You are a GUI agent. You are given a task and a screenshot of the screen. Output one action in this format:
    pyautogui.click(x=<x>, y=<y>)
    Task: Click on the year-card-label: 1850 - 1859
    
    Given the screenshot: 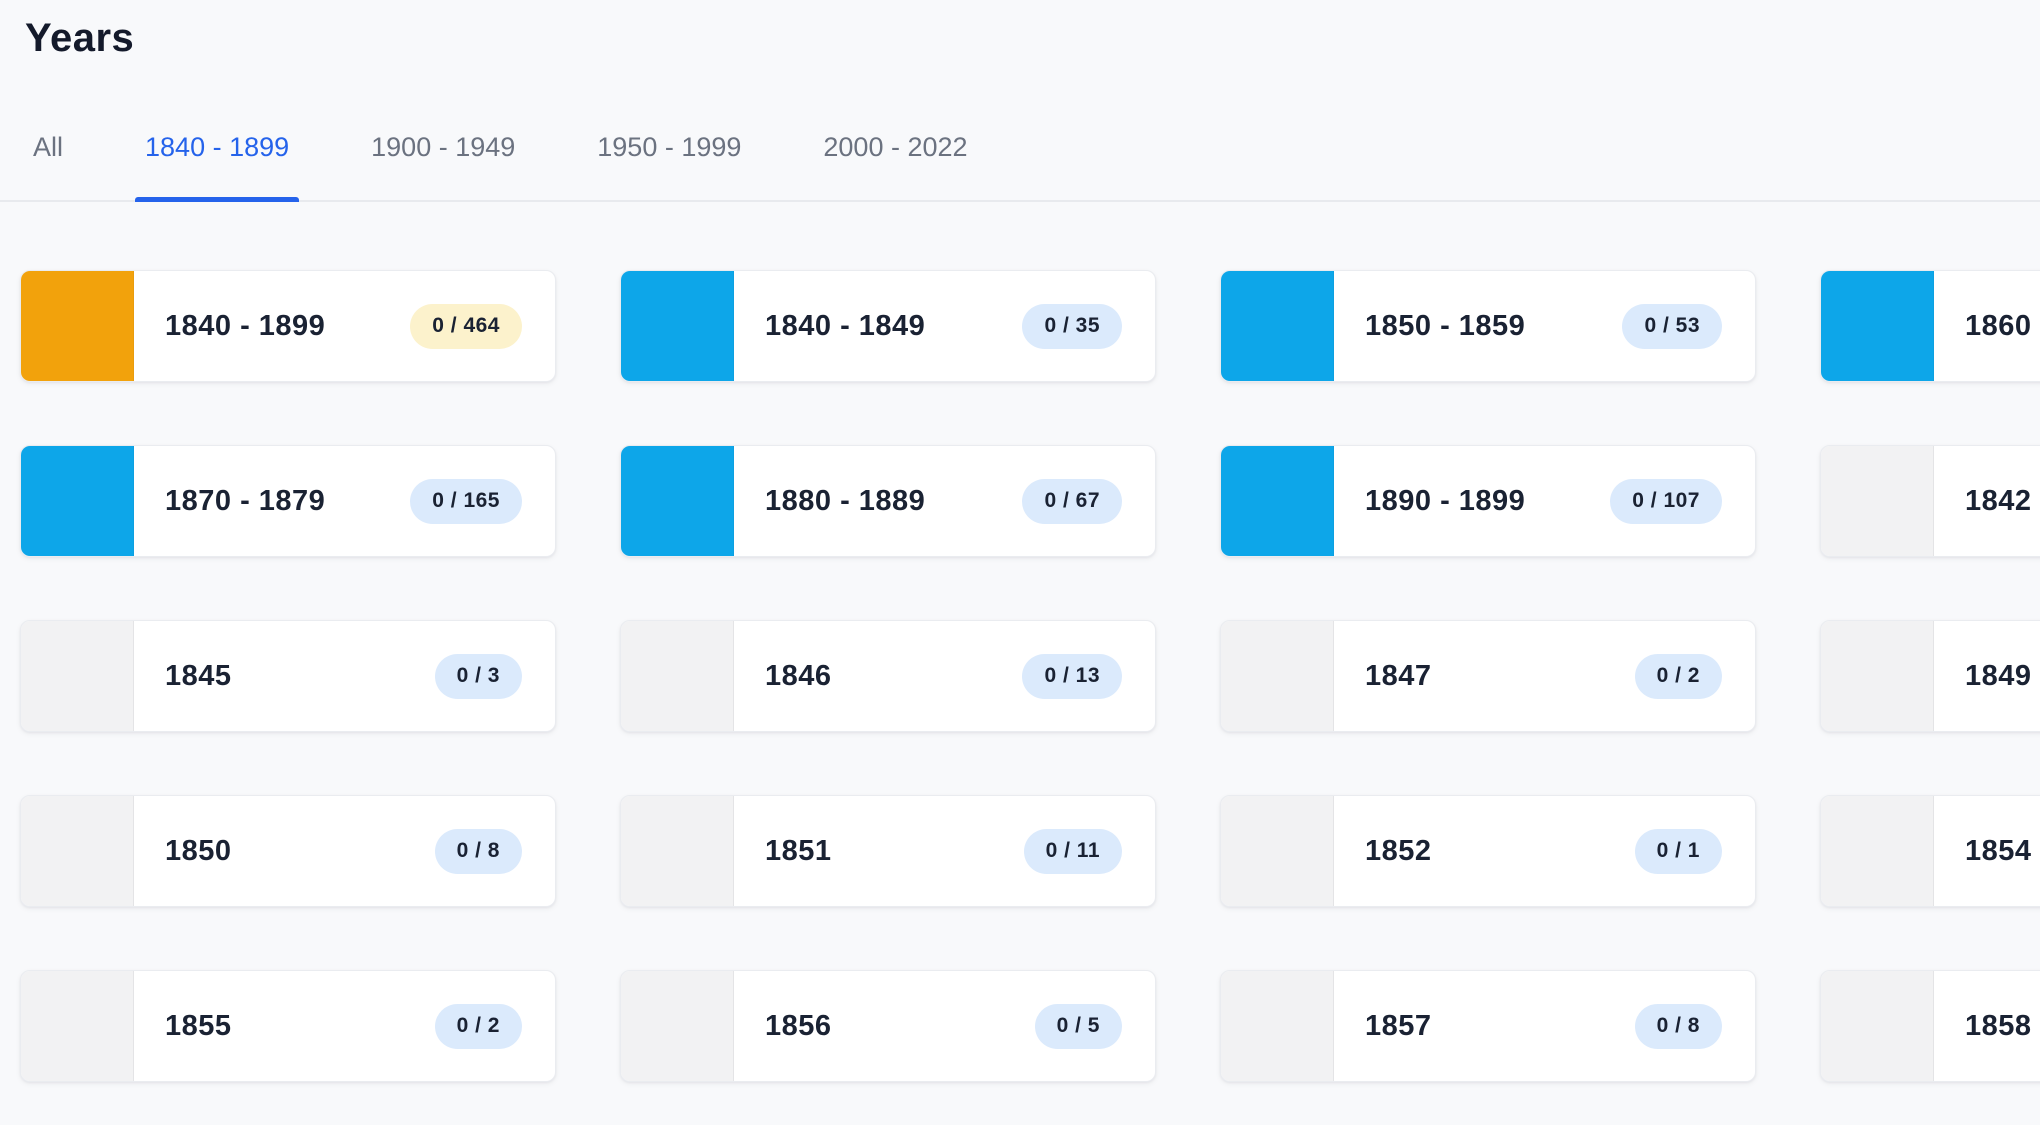 What is the action you would take?
    pyautogui.click(x=1445, y=325)
    